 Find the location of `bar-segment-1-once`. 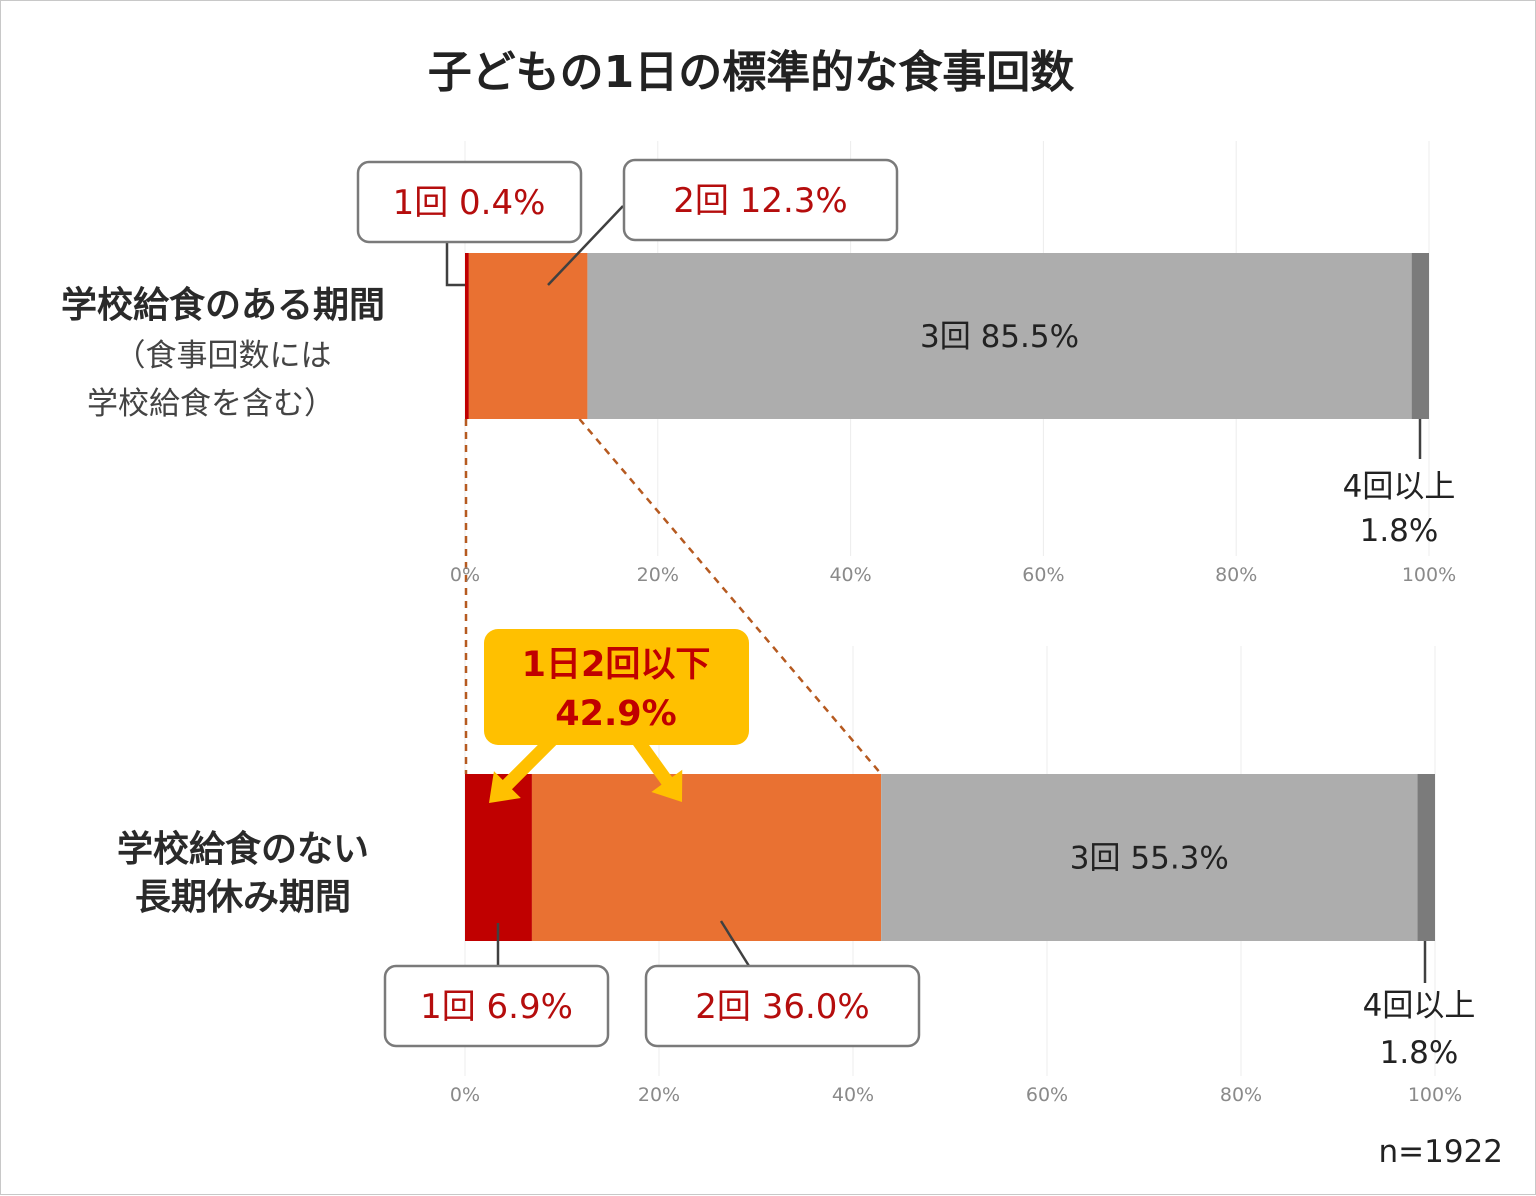

bar-segment-1-once is located at coordinates (467, 336).